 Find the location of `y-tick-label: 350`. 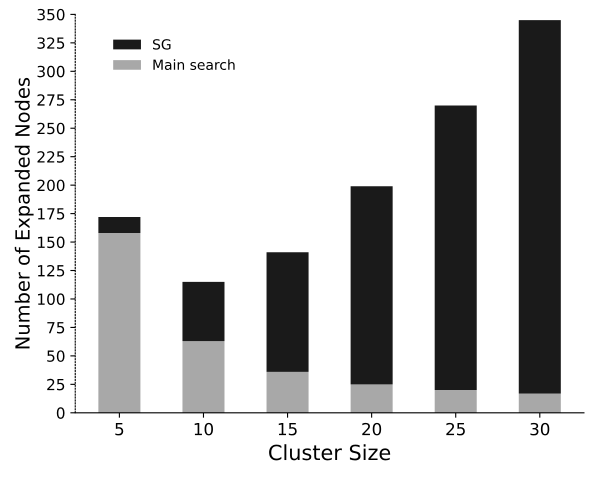

y-tick-label: 350 is located at coordinates (51, 14).